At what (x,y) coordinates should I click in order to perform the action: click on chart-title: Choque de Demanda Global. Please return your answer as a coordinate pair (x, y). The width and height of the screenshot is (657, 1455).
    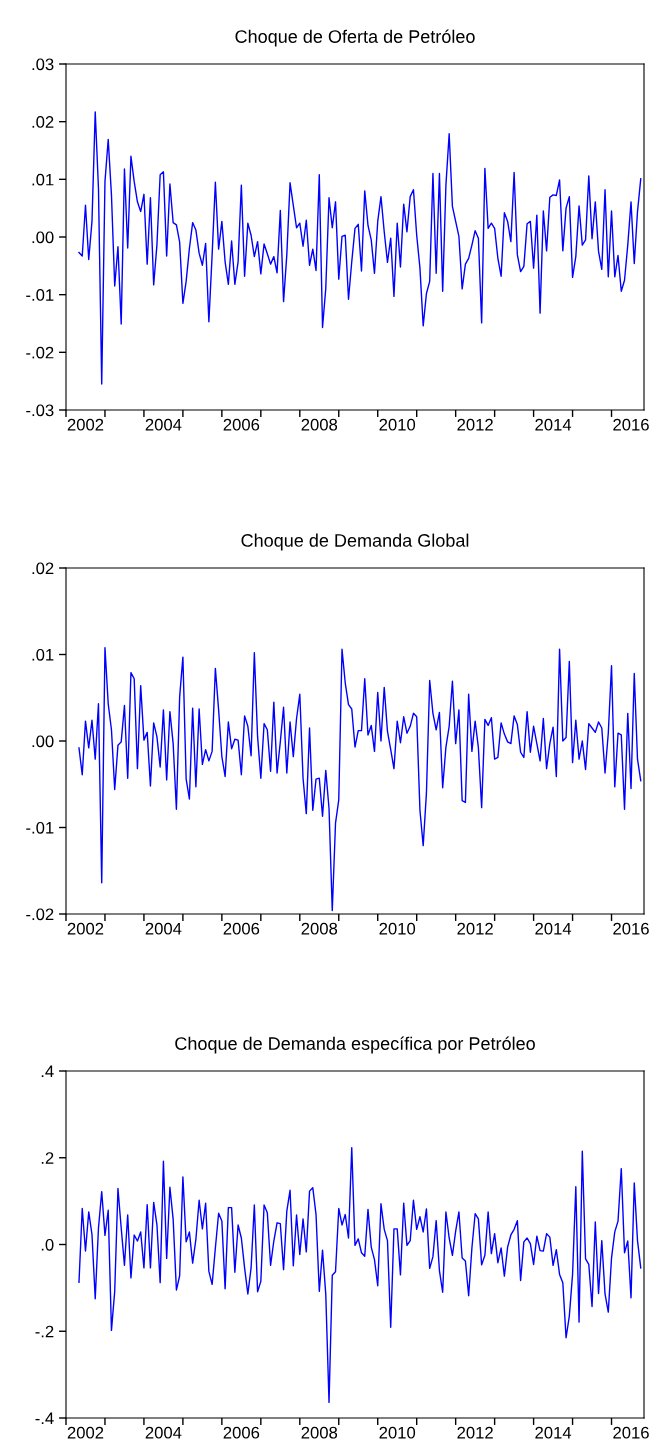
    Looking at the image, I should click on (355, 542).